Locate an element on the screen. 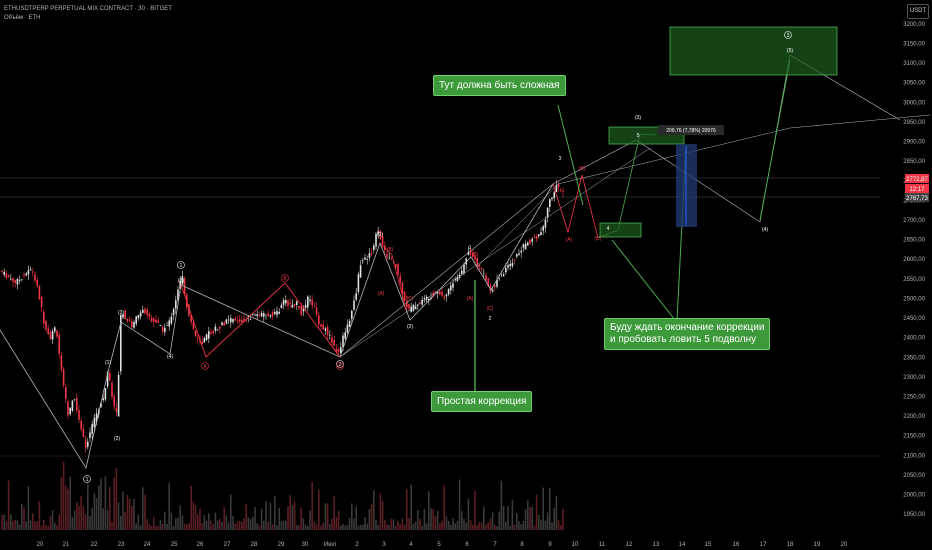 Image resolution: width=932 pixels, height=550 pixels. time-tick-label: 8 is located at coordinates (522, 545).